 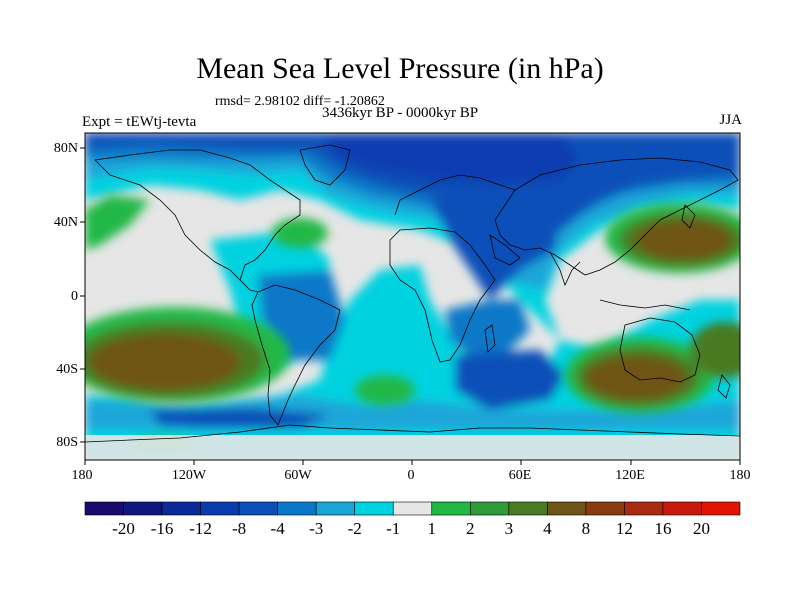 What do you see at coordinates (586, 528) in the screenshot?
I see `colorbar-level-label: 8` at bounding box center [586, 528].